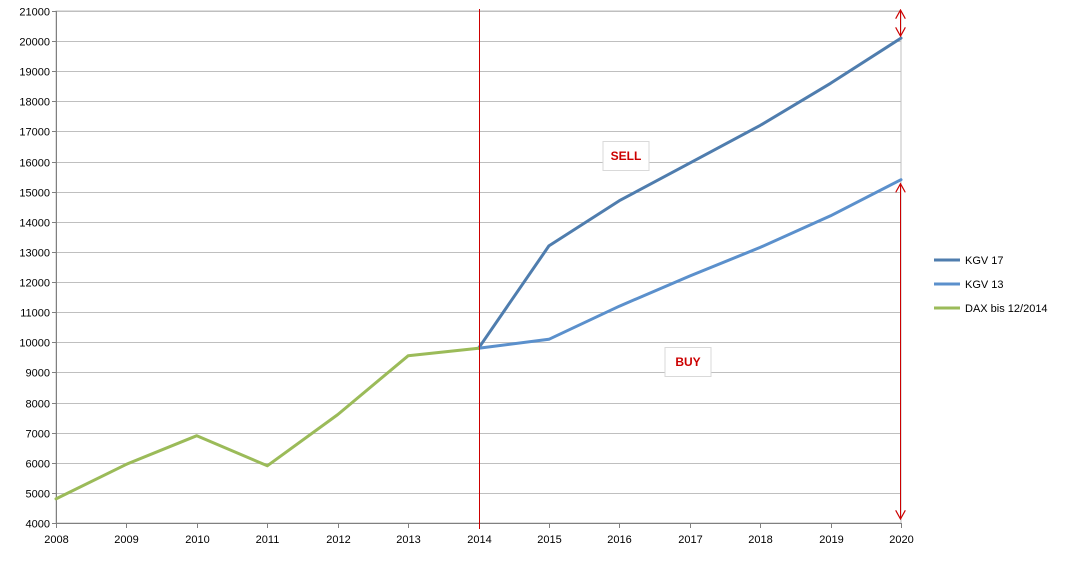 This screenshot has height=564, width=1069. Describe the element at coordinates (479, 540) in the screenshot. I see `x-tick-label: 2014` at that location.